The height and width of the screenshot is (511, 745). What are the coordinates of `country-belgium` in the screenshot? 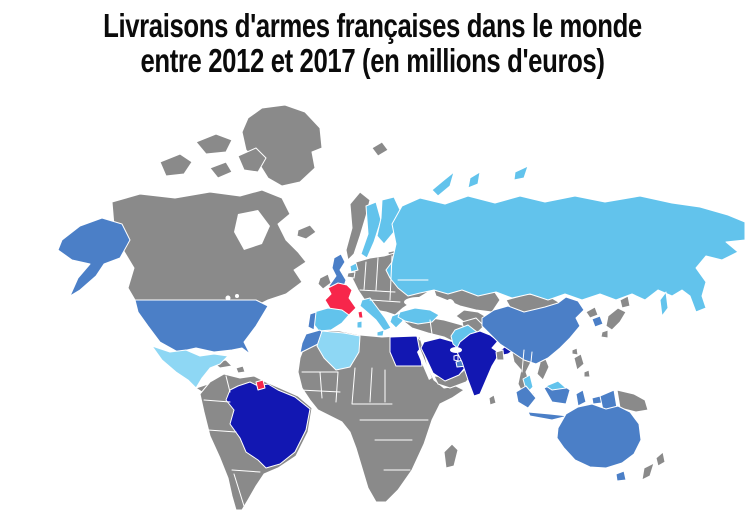 It's located at (351, 275).